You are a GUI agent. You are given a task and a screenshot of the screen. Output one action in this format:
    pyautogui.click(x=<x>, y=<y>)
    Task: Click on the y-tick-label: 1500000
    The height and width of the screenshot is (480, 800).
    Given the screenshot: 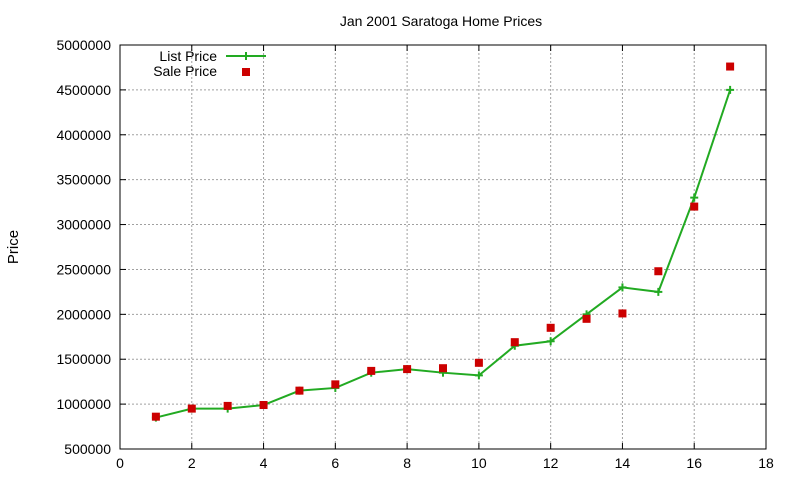 What is the action you would take?
    pyautogui.click(x=83, y=359)
    